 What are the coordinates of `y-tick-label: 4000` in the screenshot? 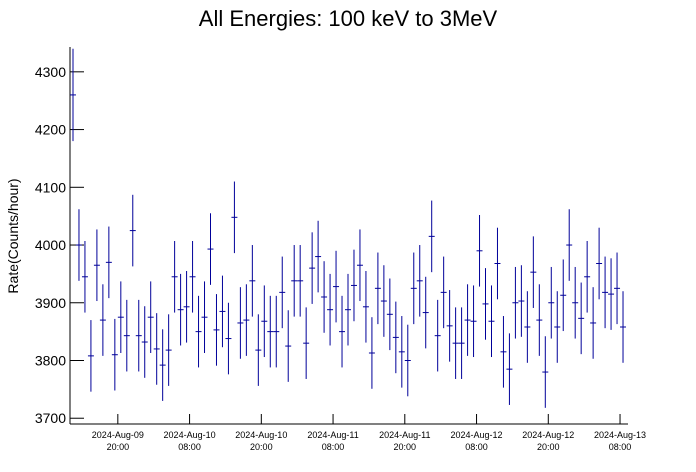 It's located at (50, 245).